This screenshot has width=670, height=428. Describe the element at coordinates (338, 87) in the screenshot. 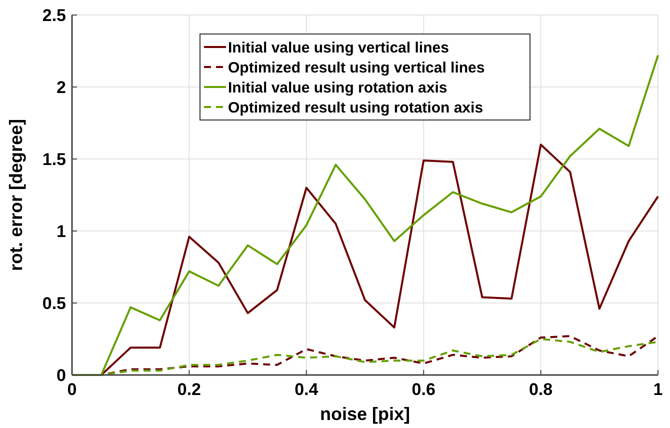

I see `legend-label: Initial value using rotation axis` at that location.